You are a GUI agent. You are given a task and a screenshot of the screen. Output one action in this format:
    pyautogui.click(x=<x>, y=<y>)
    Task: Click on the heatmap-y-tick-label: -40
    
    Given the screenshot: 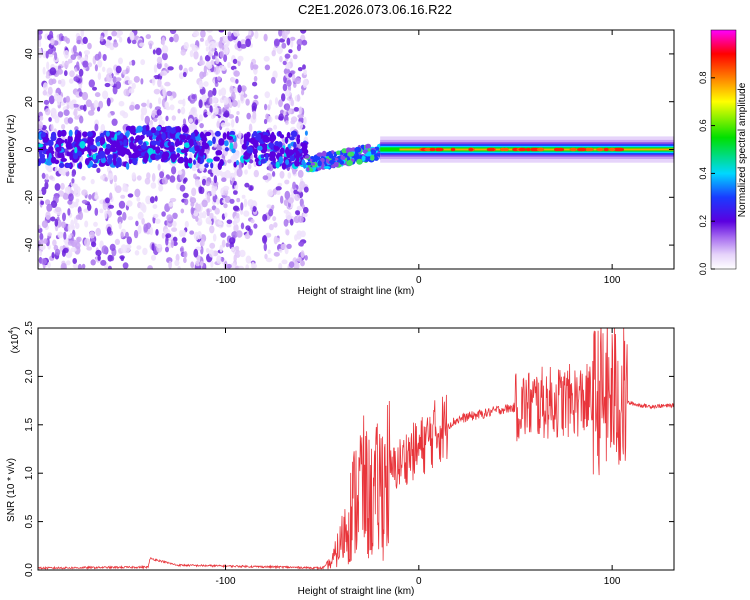 What is the action you would take?
    pyautogui.click(x=29, y=244)
    